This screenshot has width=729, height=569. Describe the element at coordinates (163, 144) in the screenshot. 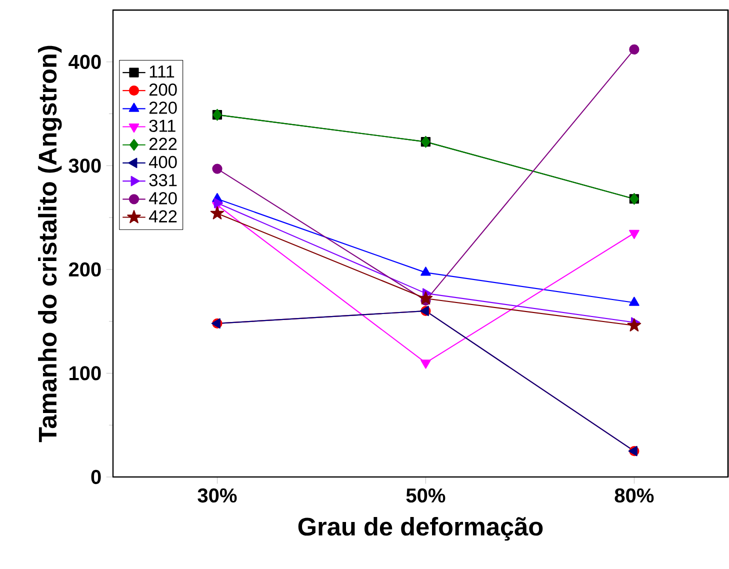

I see `legend-label: 222` at that location.